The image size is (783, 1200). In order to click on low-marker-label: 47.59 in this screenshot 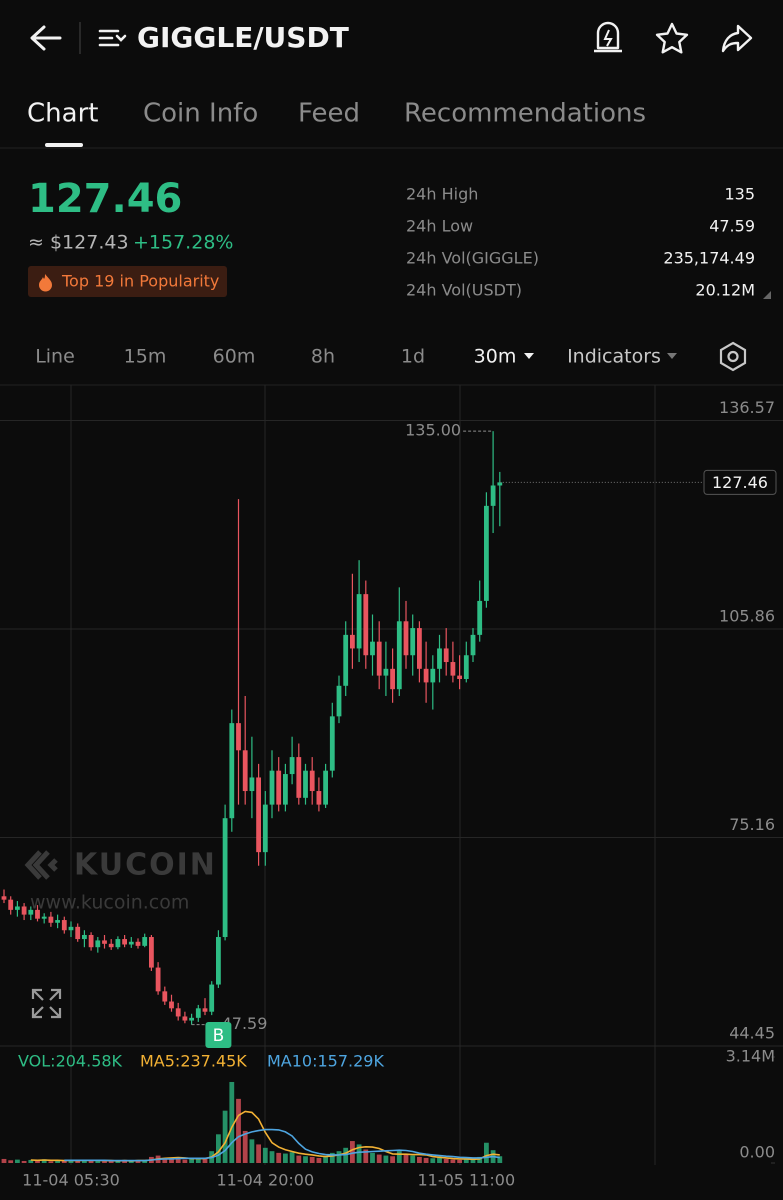, I will do `click(245, 1023)`.